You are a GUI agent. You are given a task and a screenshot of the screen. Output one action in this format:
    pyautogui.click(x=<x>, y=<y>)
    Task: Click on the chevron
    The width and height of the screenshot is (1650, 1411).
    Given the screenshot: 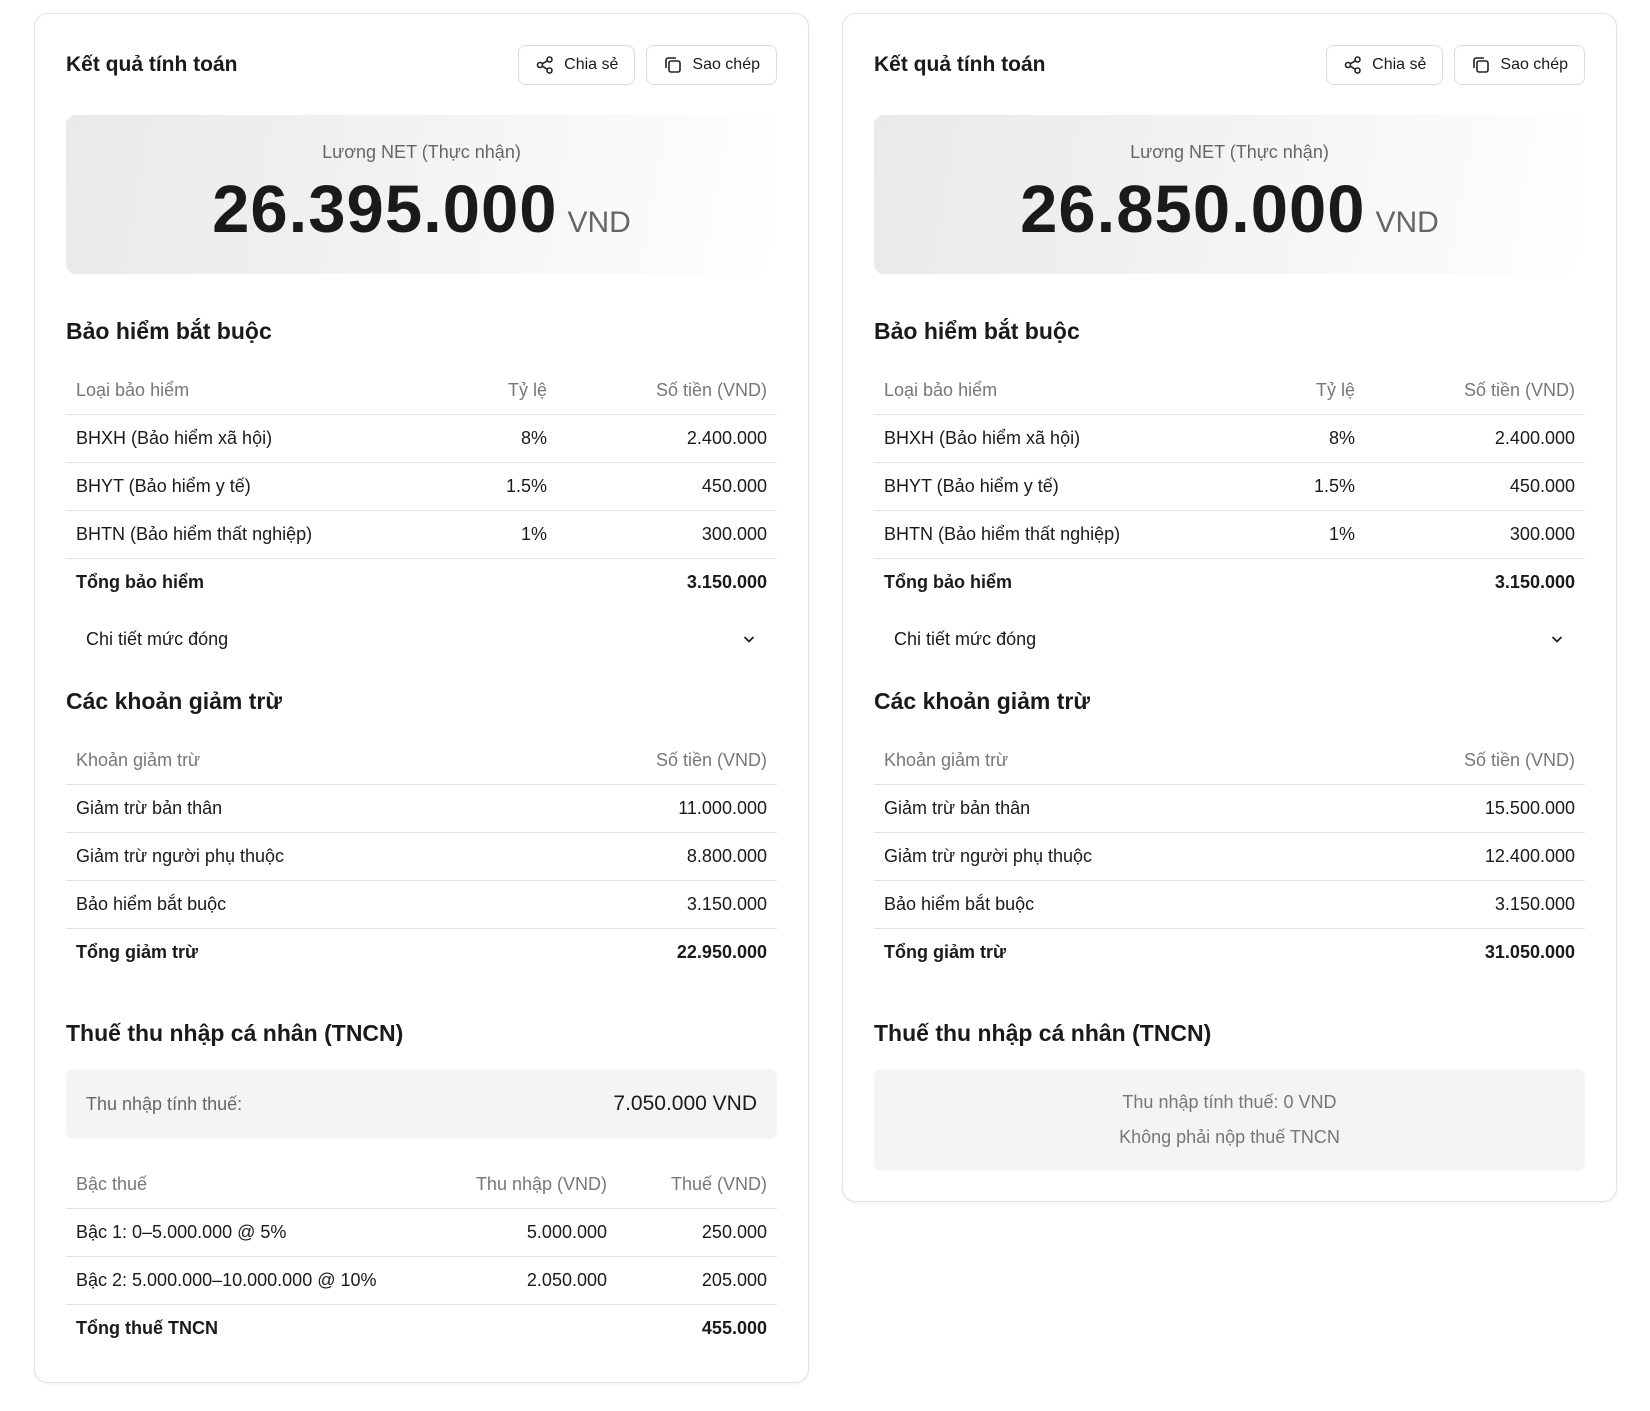 What is the action you would take?
    pyautogui.click(x=1557, y=639)
    